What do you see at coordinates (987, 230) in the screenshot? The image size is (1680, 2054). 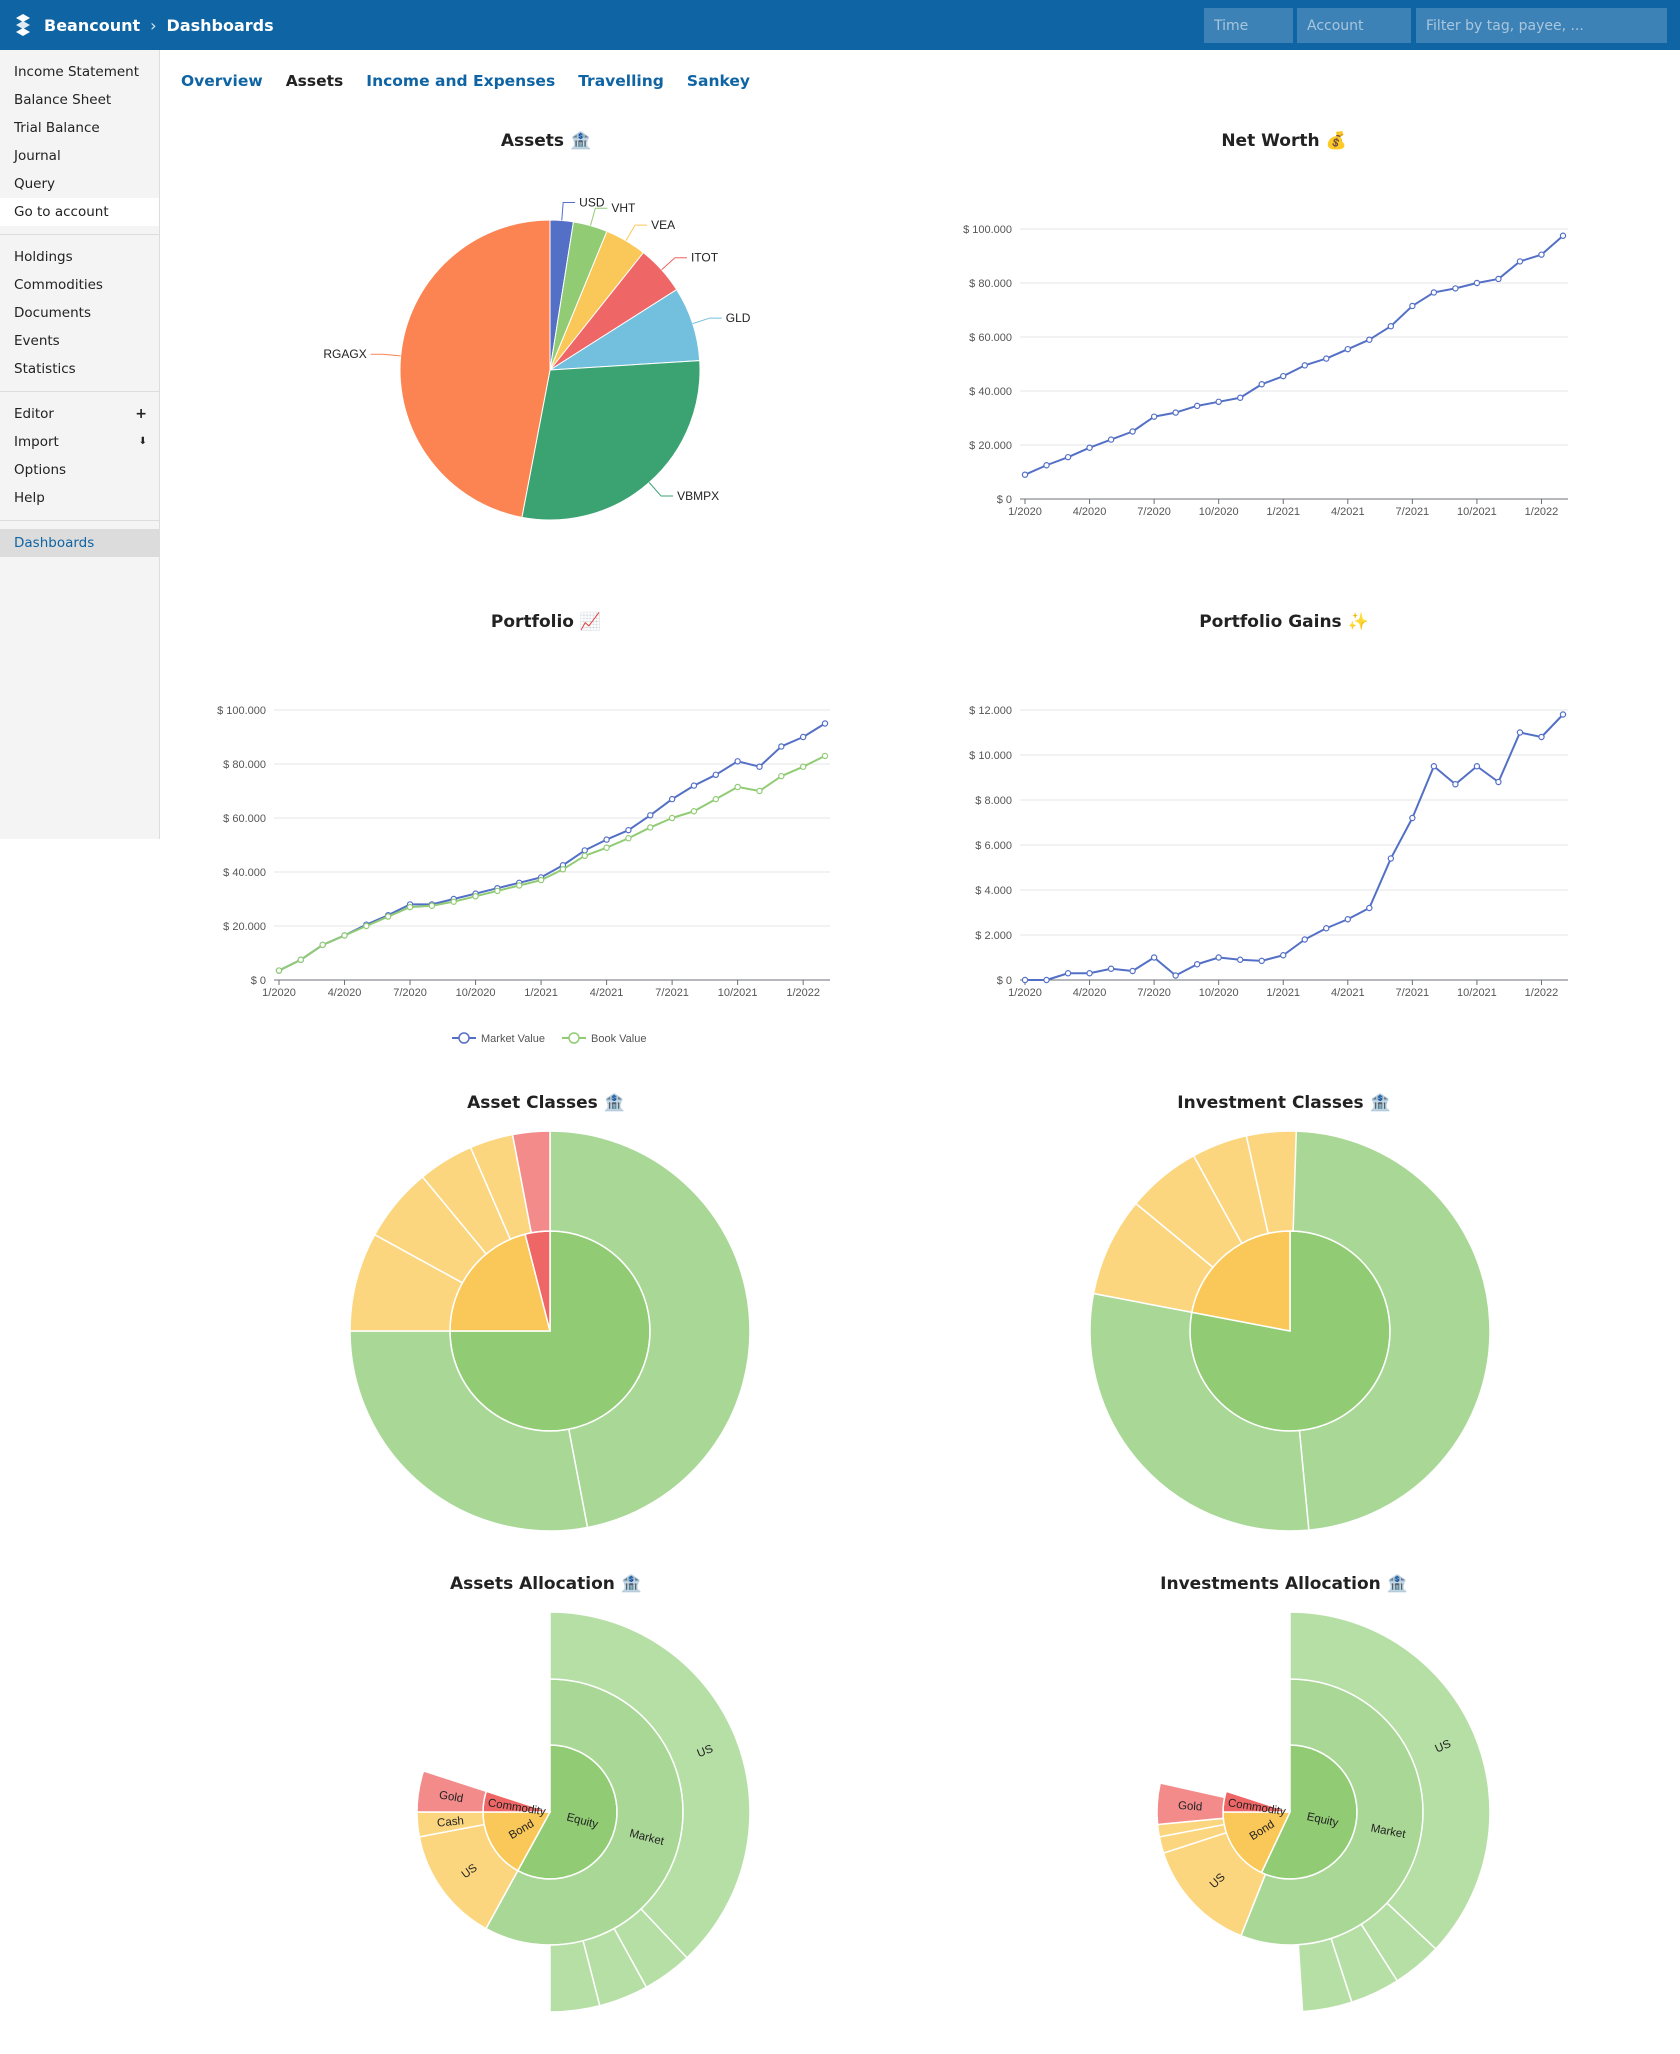 I see `net-worth-y-tick: $ 100.000` at bounding box center [987, 230].